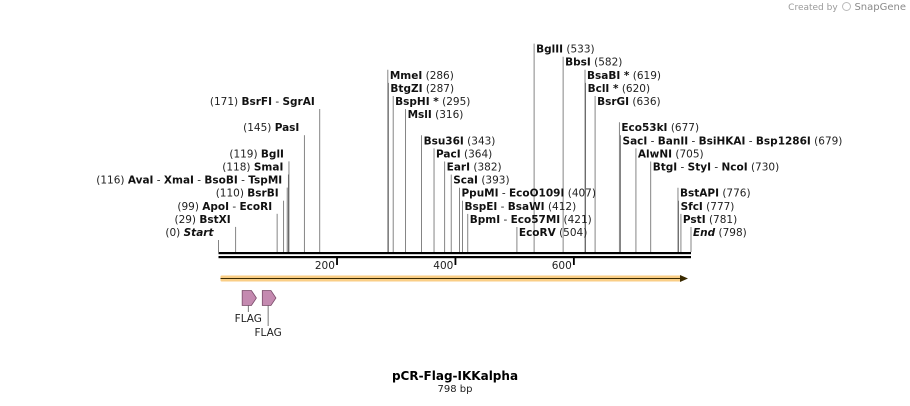 The width and height of the screenshot is (910, 406). I want to click on site-label: (29) BstXI, so click(202, 220).